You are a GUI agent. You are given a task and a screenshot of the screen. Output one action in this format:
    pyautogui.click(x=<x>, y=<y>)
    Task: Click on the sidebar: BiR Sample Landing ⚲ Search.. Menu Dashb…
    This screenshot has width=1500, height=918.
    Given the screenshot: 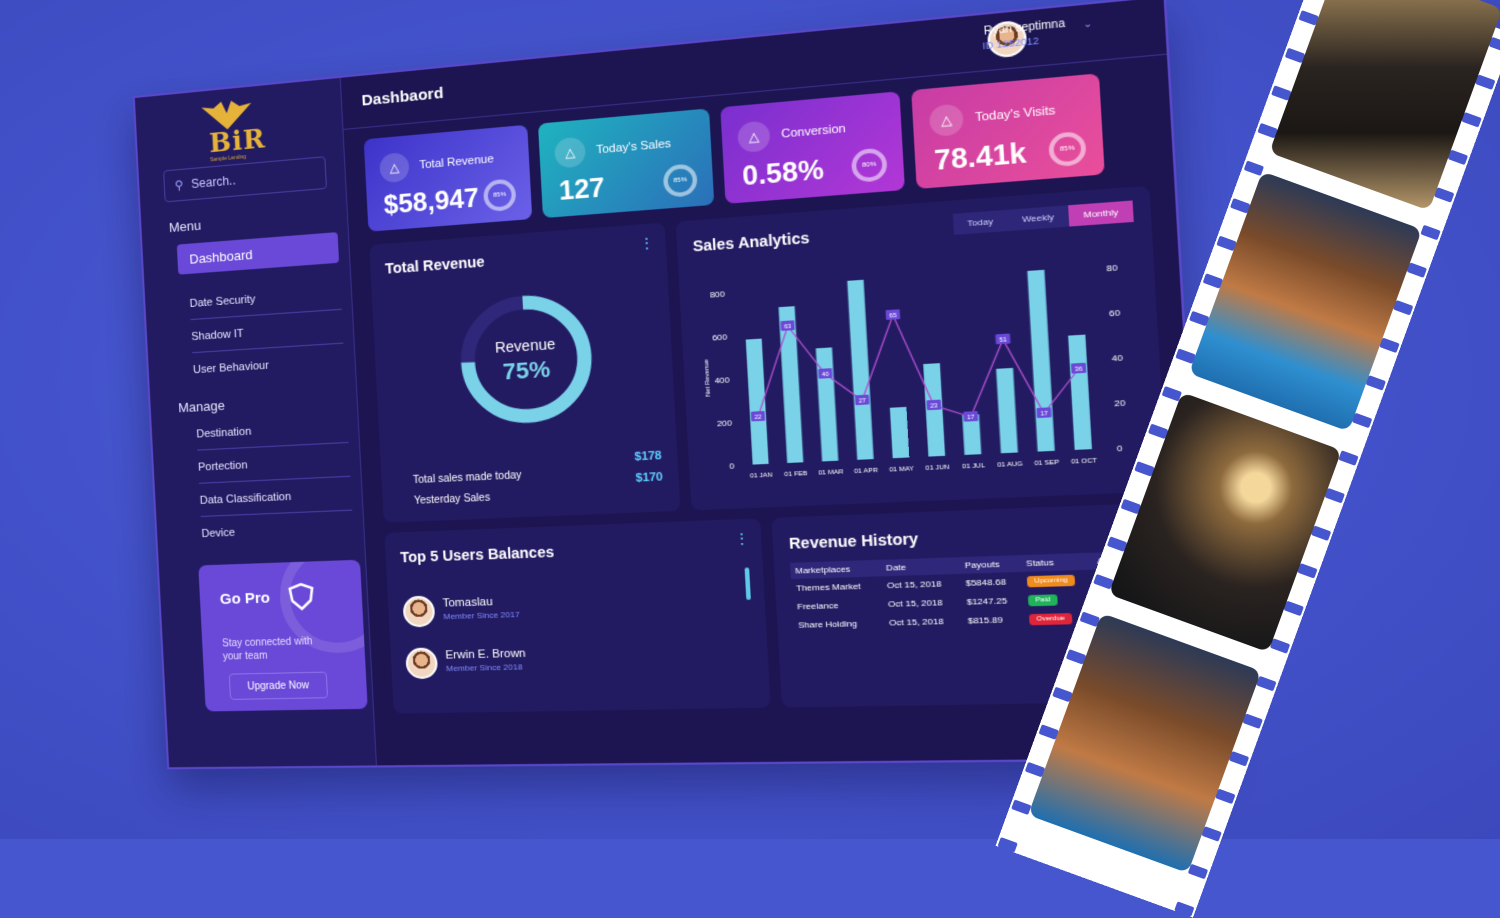 What is the action you would take?
    pyautogui.click(x=256, y=422)
    